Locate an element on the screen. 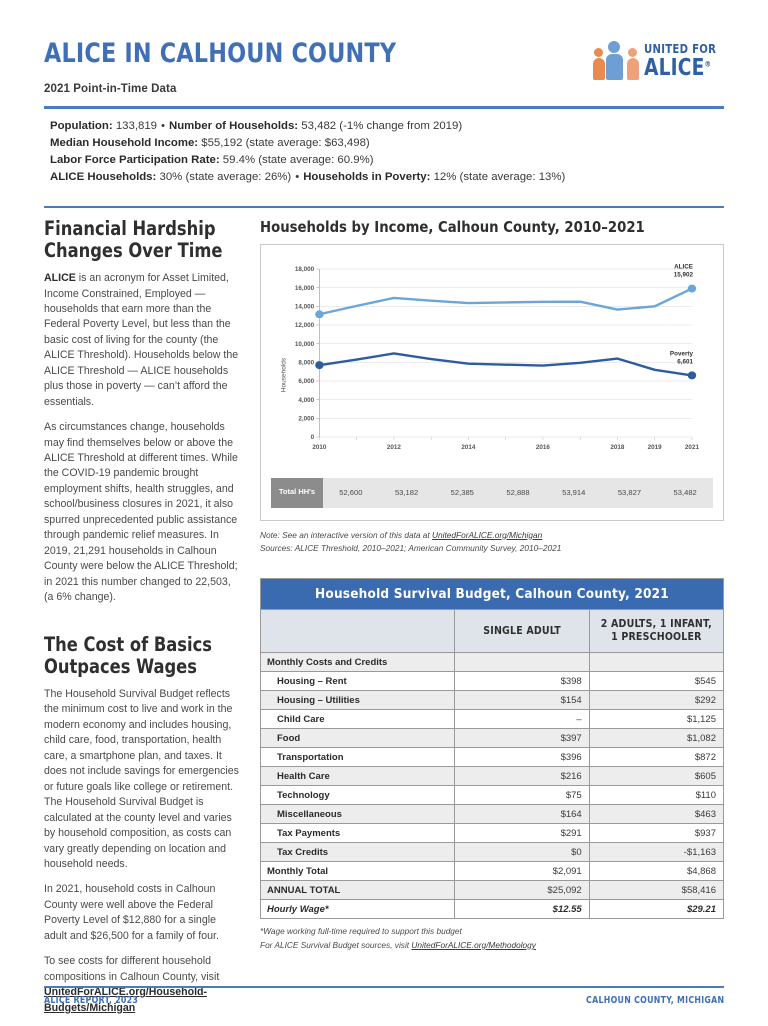 The width and height of the screenshot is (768, 1026). methodology-link: UnitedForALICE.org/Methodology is located at coordinates (473, 944).